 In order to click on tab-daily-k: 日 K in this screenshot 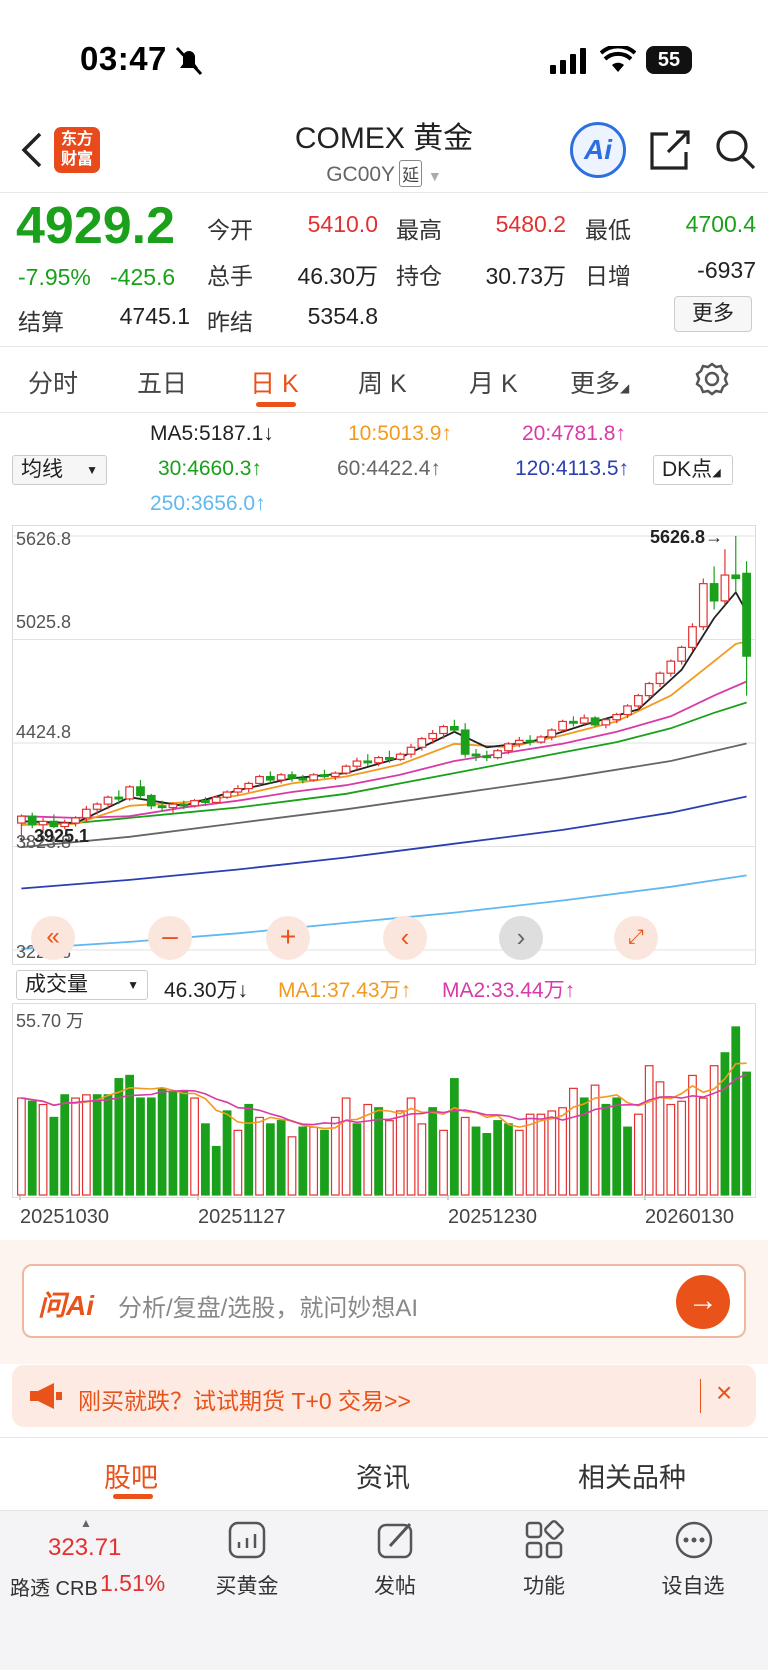, I will do `click(274, 384)`.